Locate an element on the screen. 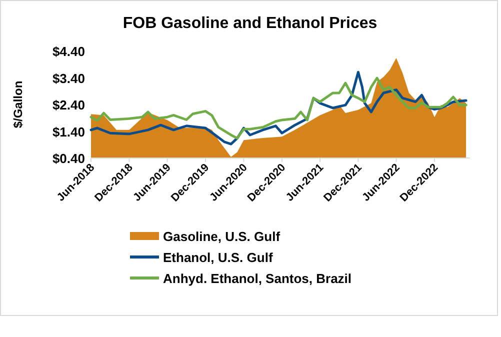  y-tick-label: $4.40 is located at coordinates (68, 51).